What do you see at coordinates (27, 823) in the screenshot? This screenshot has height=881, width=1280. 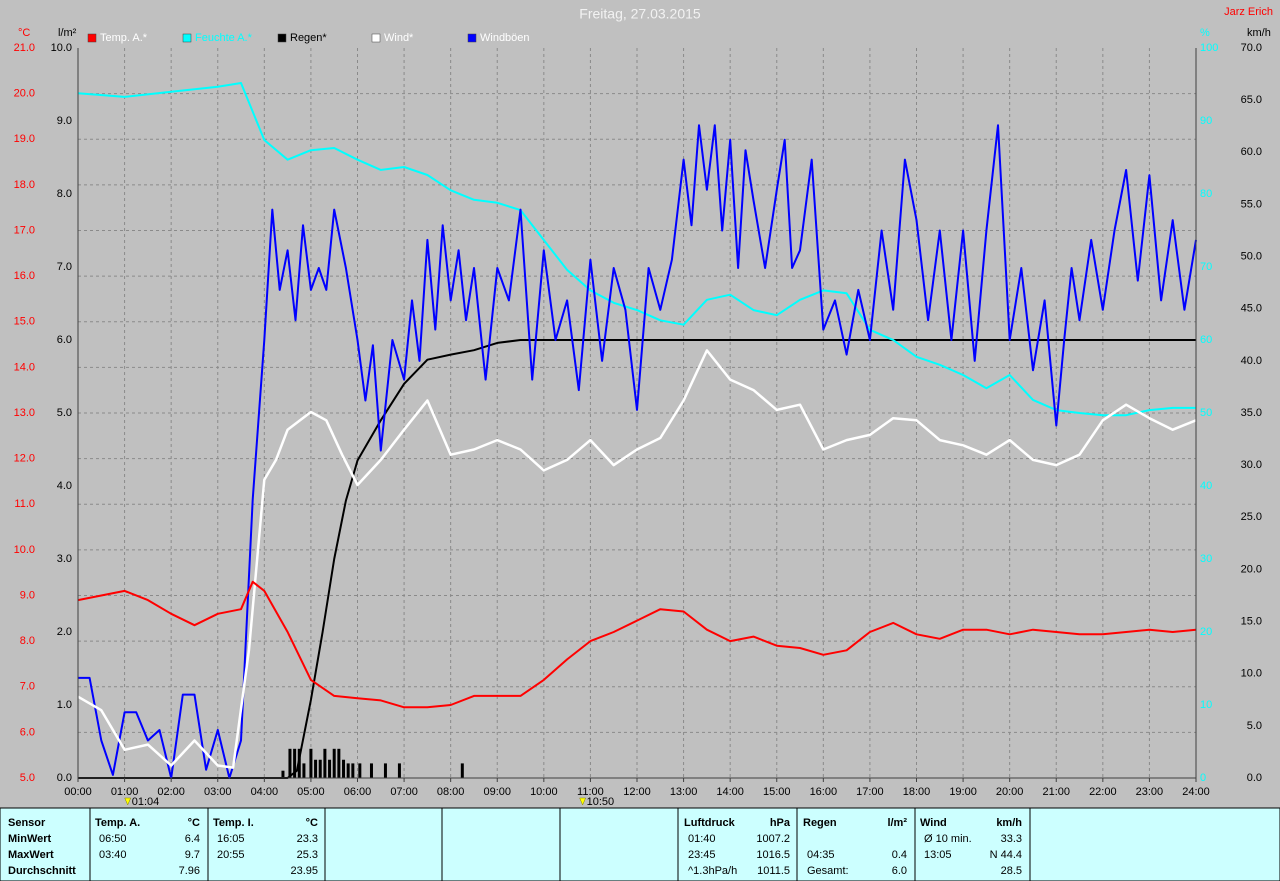 I see `table-header: Sensor` at bounding box center [27, 823].